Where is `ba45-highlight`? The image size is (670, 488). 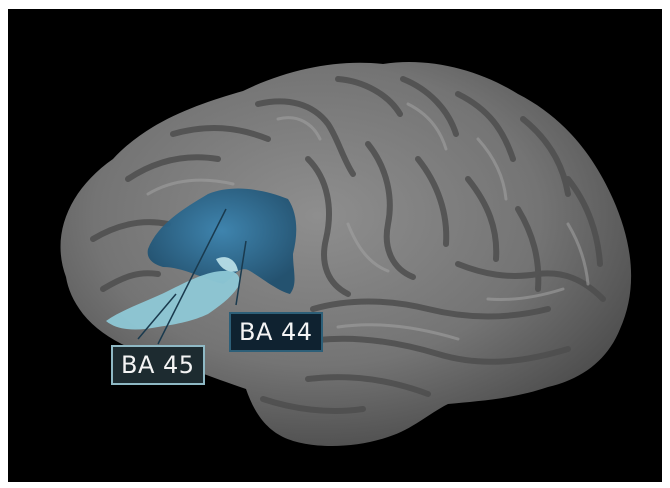 ba45-highlight is located at coordinates (227, 264).